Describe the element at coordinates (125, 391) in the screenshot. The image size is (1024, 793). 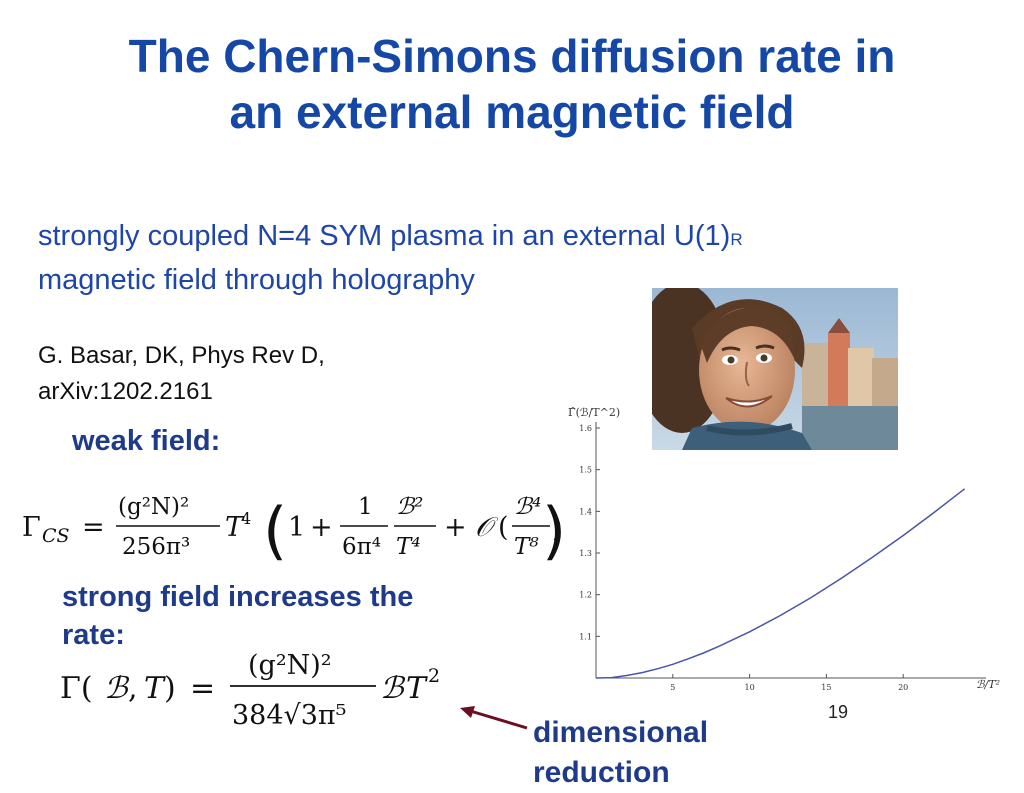
I see `reference-line-2: arXiv:1202.2161` at that location.